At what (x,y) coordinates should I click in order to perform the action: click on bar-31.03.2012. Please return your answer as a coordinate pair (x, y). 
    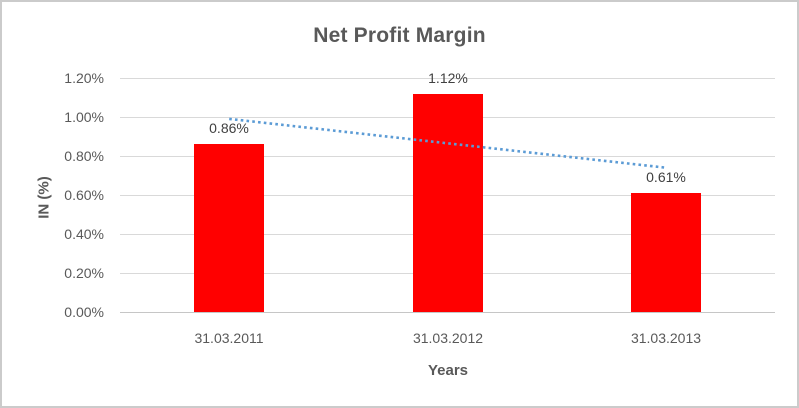
    Looking at the image, I should click on (448, 203).